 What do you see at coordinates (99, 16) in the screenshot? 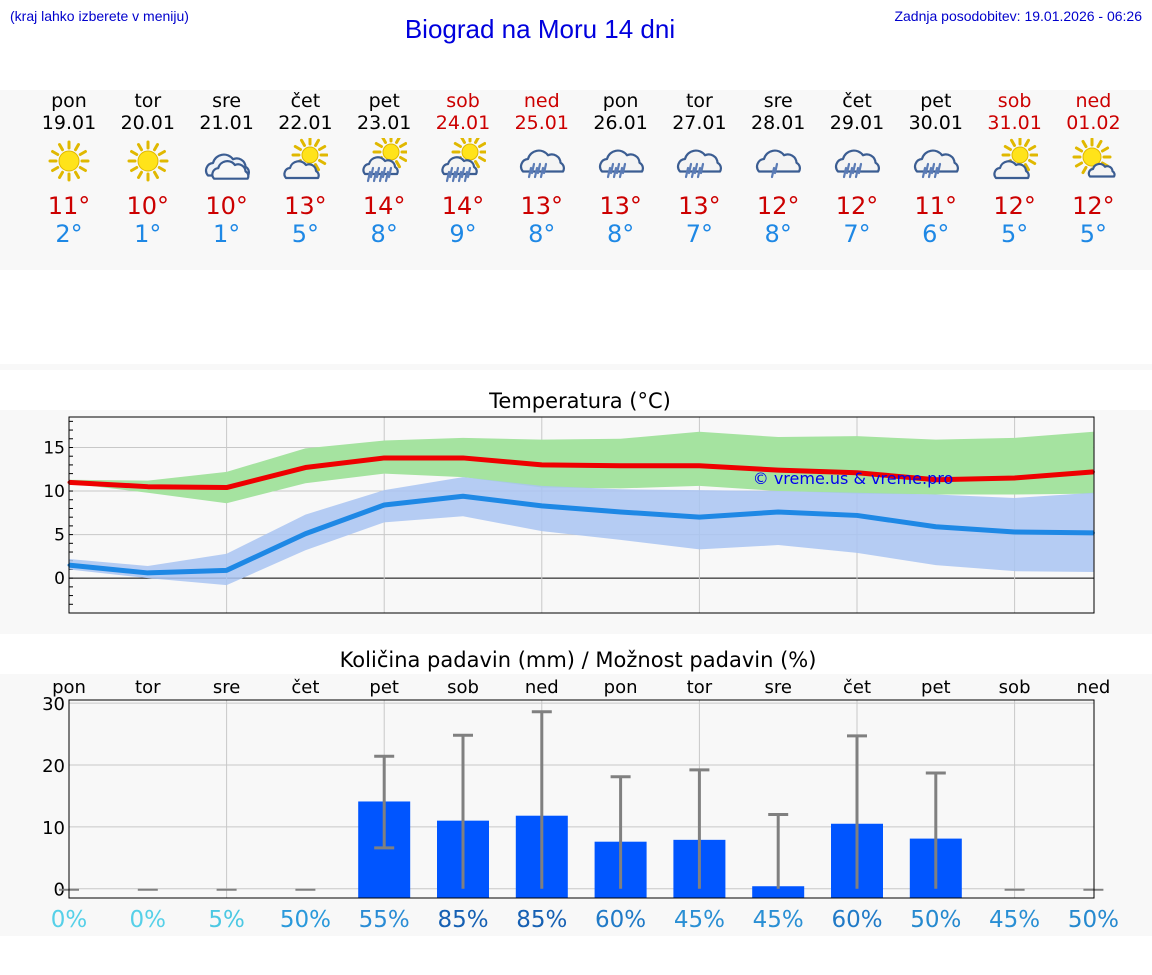
I see `location-menu-hint: (kraj lahko izberete v meniju)` at bounding box center [99, 16].